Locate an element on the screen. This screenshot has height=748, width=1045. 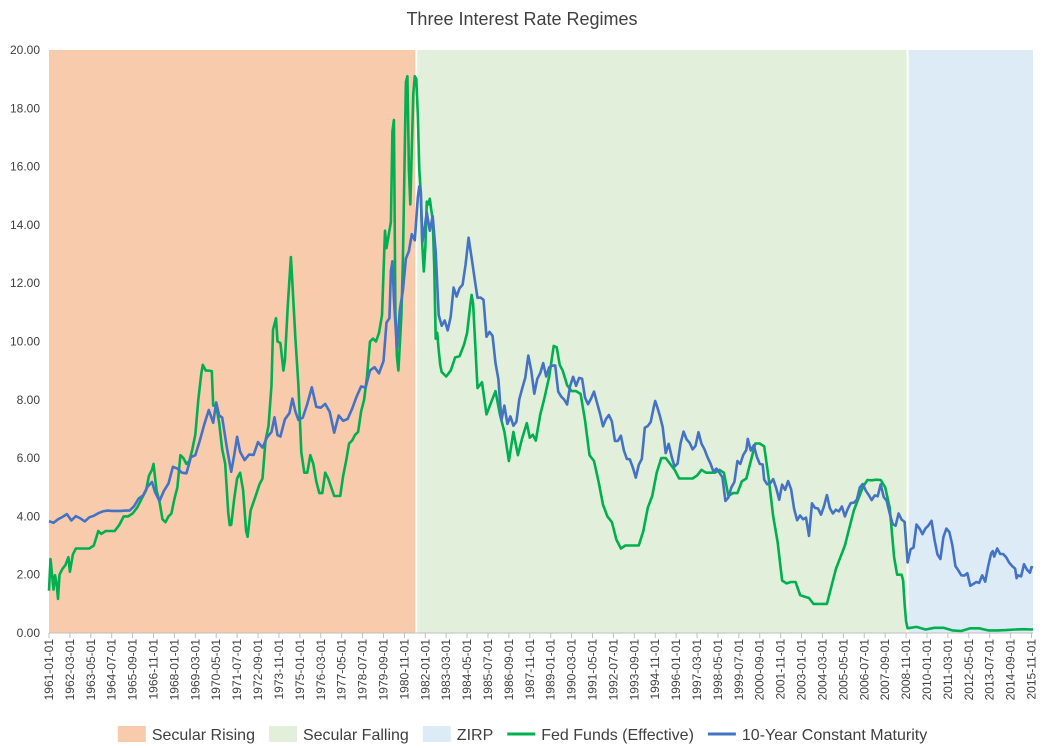
x-tick-label: 1992-07-01 is located at coordinates (613, 670).